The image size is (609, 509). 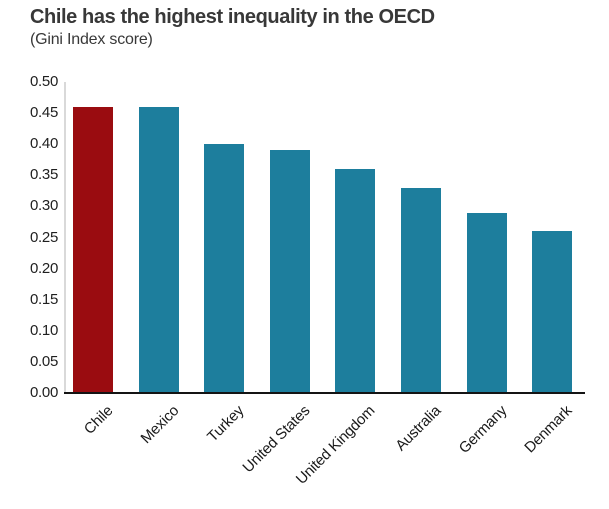 What do you see at coordinates (44, 392) in the screenshot?
I see `y-tick-label: 0.00` at bounding box center [44, 392].